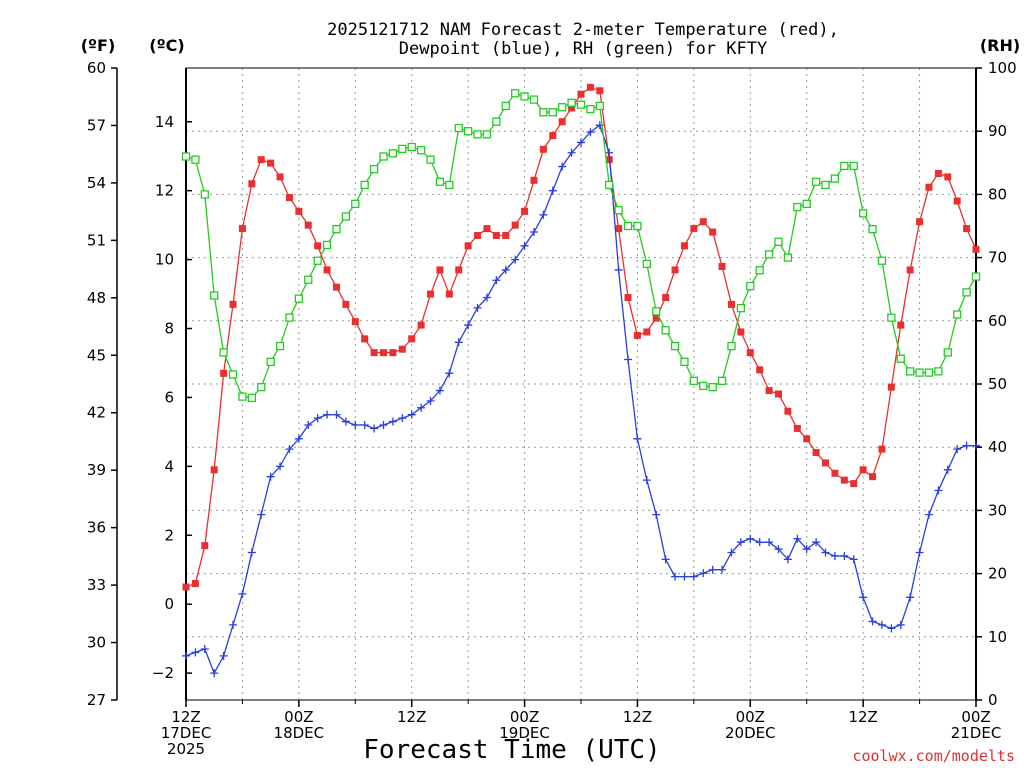 The image size is (1024, 768). What do you see at coordinates (96, 700) in the screenshot?
I see `fahrenheit-tick-label: 27` at bounding box center [96, 700].